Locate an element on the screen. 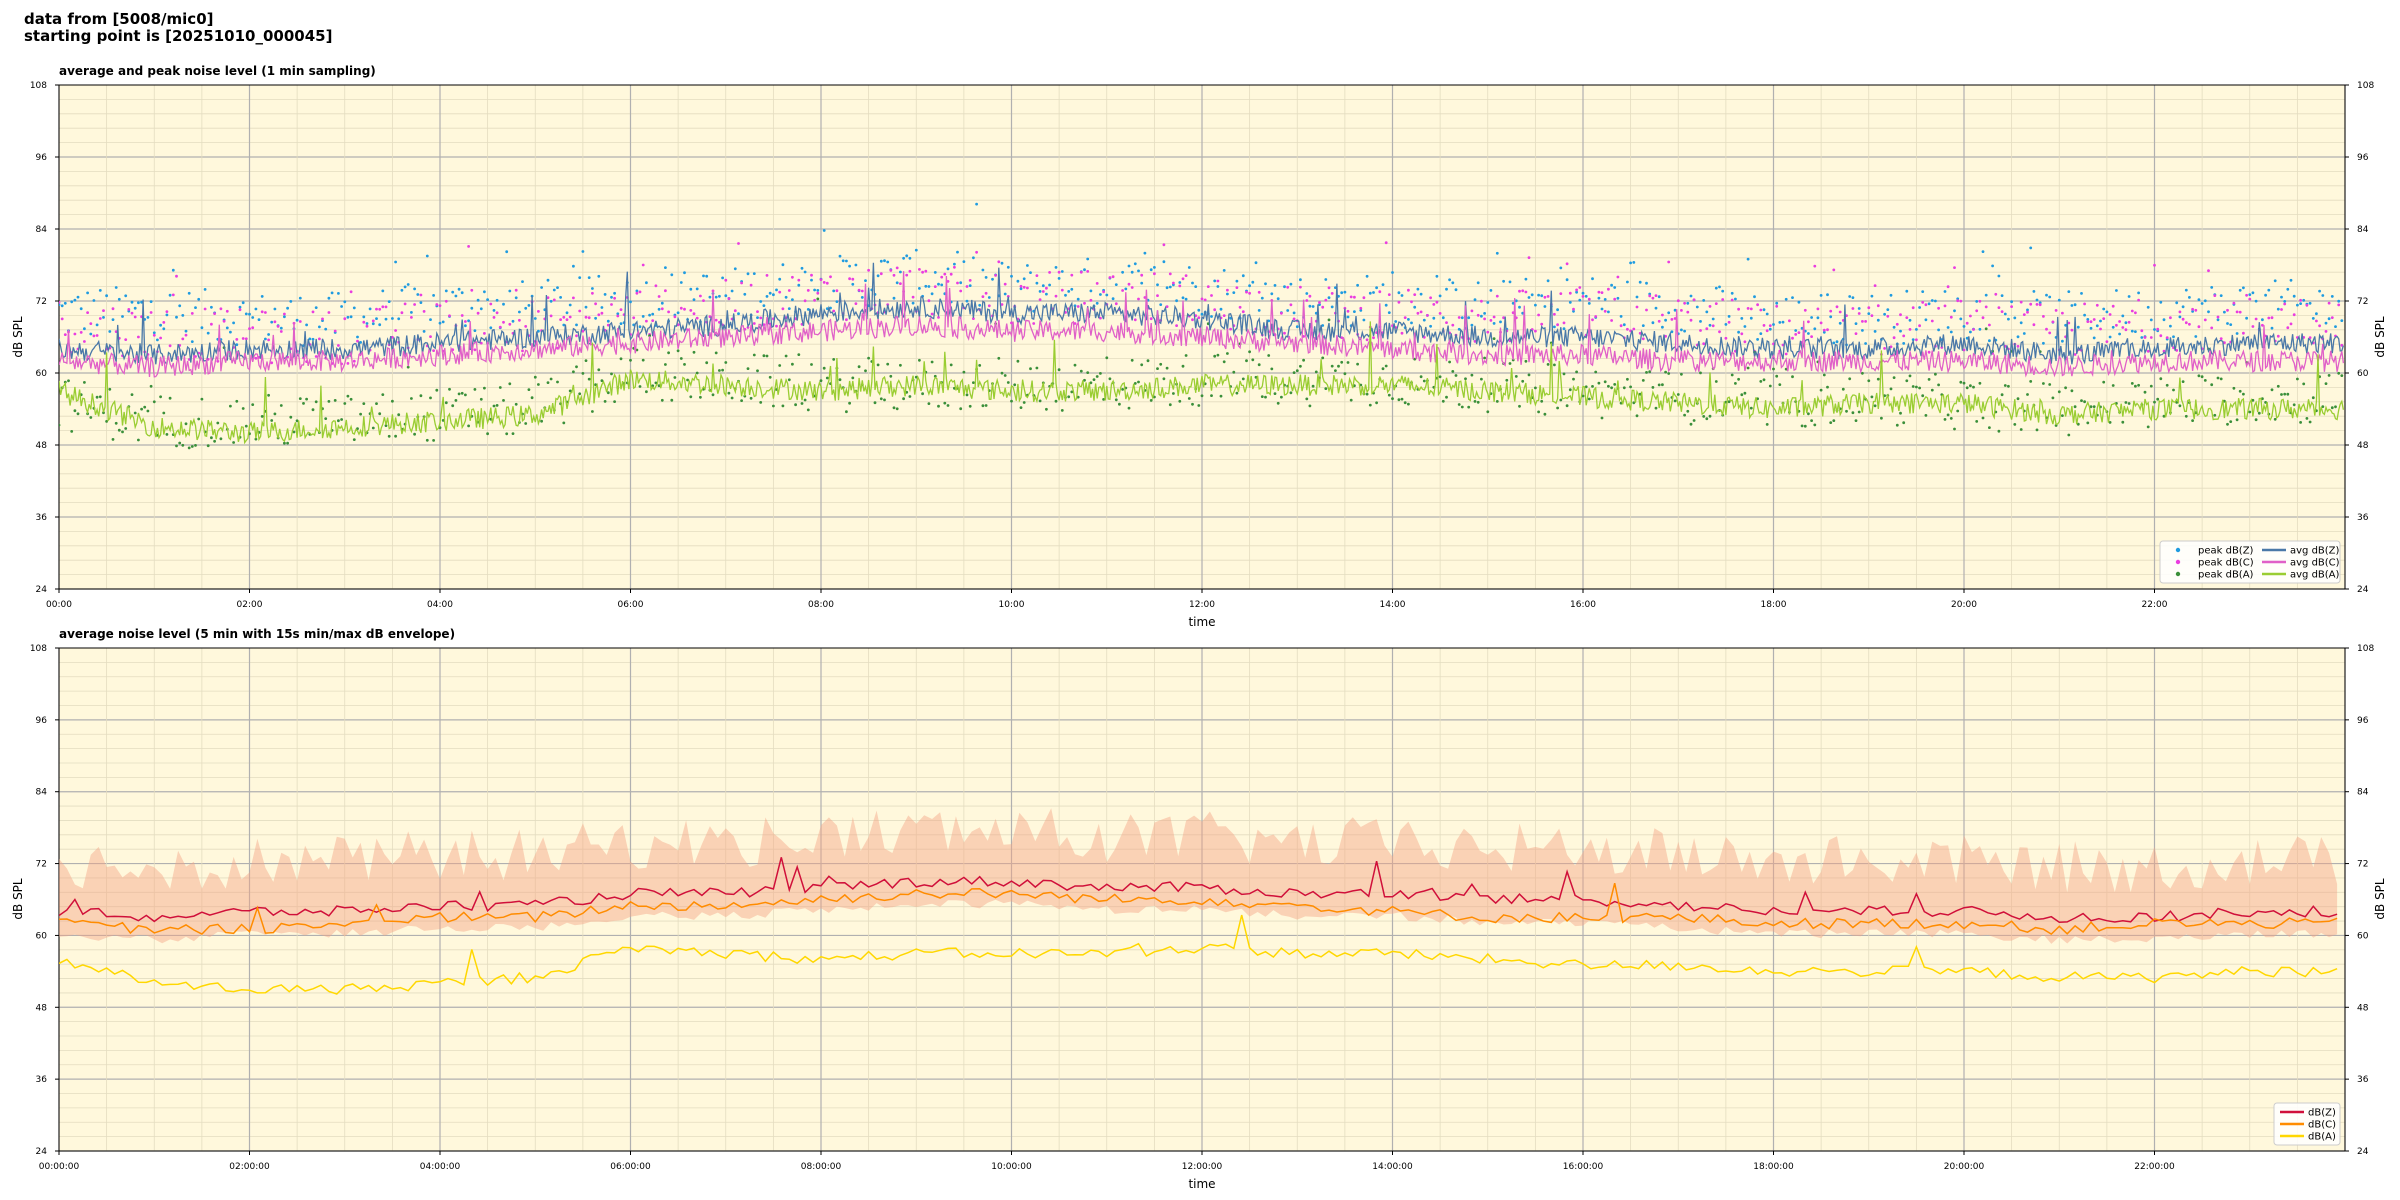 The image size is (2400, 1200). y-tick-label: 60 is located at coordinates (2363, 936).